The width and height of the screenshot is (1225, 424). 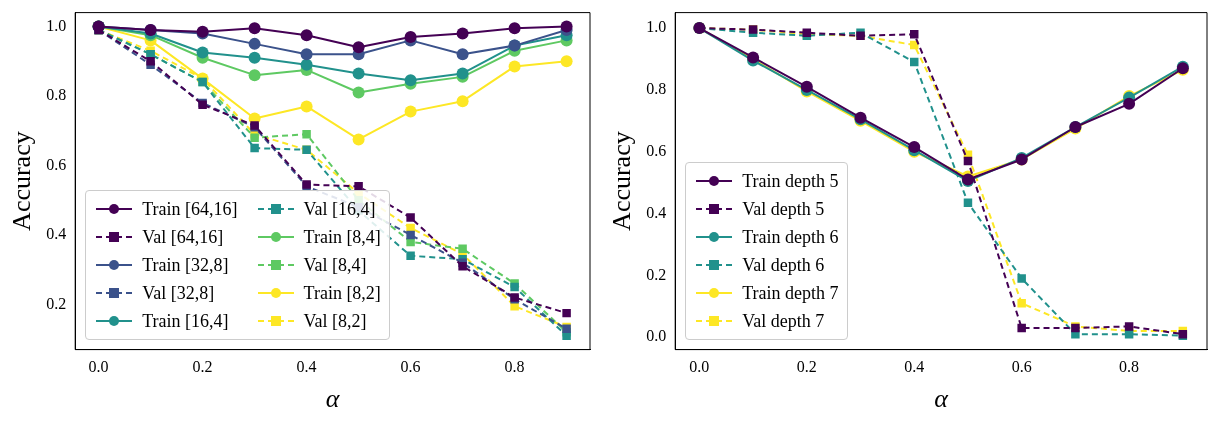 What do you see at coordinates (335, 321) in the screenshot?
I see `legend-label: Val [8,2]` at bounding box center [335, 321].